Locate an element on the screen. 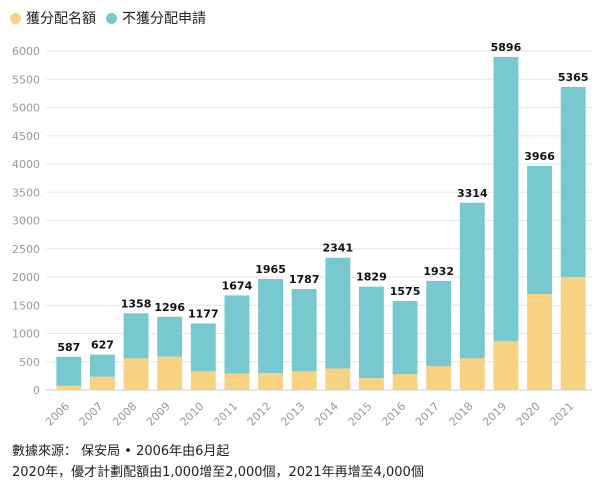  bar-allocated-2020 is located at coordinates (540, 341).